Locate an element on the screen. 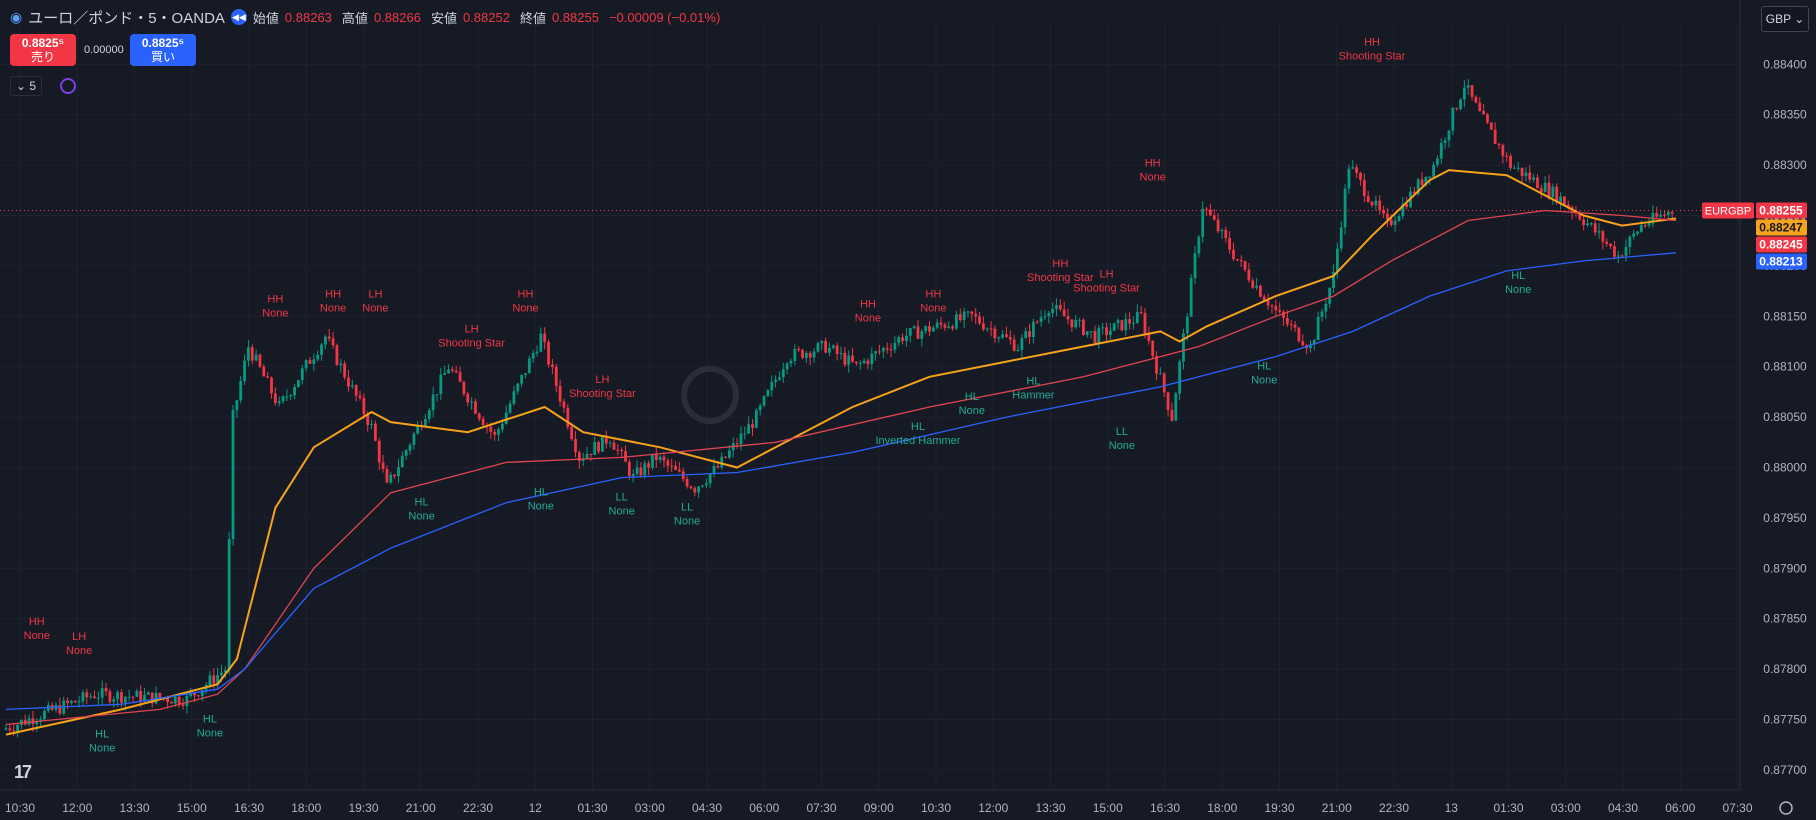  y-tick-label: 0.87800 is located at coordinates (1785, 669).